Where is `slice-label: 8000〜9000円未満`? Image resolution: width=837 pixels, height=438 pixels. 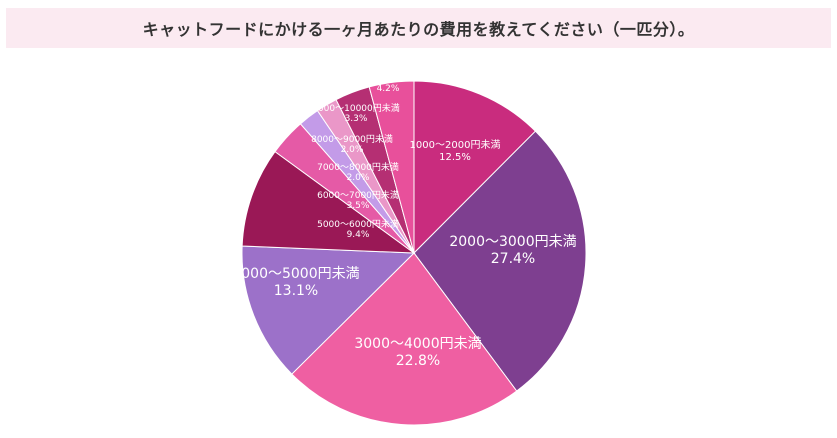 slice-label: 8000〜9000円未満 is located at coordinates (352, 139).